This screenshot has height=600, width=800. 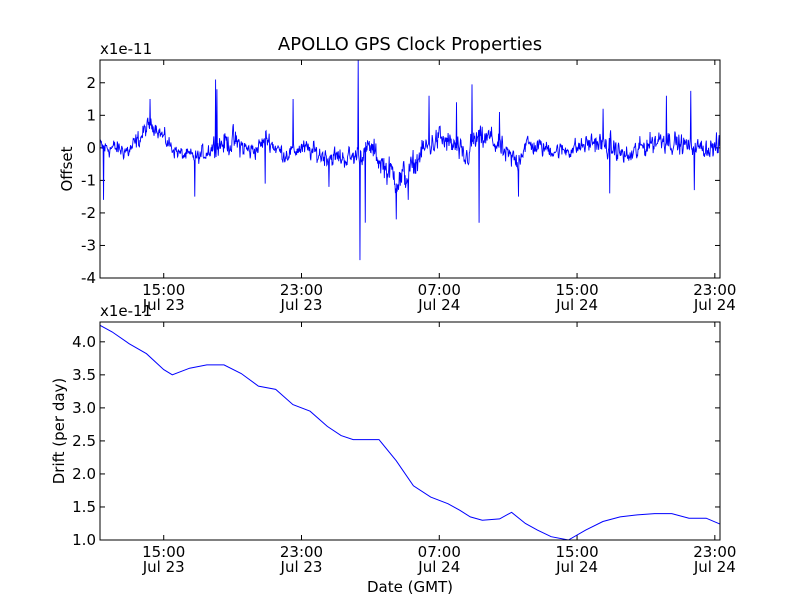 What do you see at coordinates (84, 342) in the screenshot?
I see `y-tick-label: 4.0` at bounding box center [84, 342].